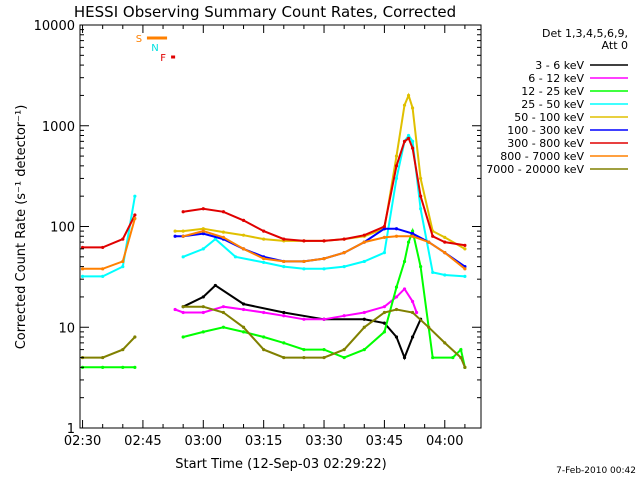  What do you see at coordinates (552, 104) in the screenshot?
I see `legend-label: 25 - 50 keV` at bounding box center [552, 104].